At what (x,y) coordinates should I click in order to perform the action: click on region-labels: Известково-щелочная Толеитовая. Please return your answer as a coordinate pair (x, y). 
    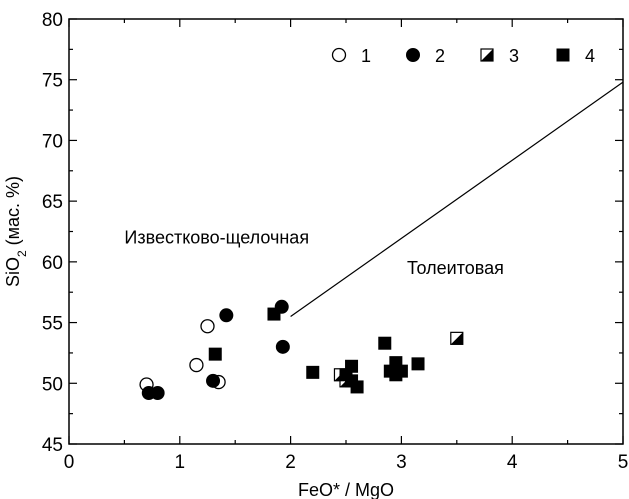
    Looking at the image, I should click on (313, 253).